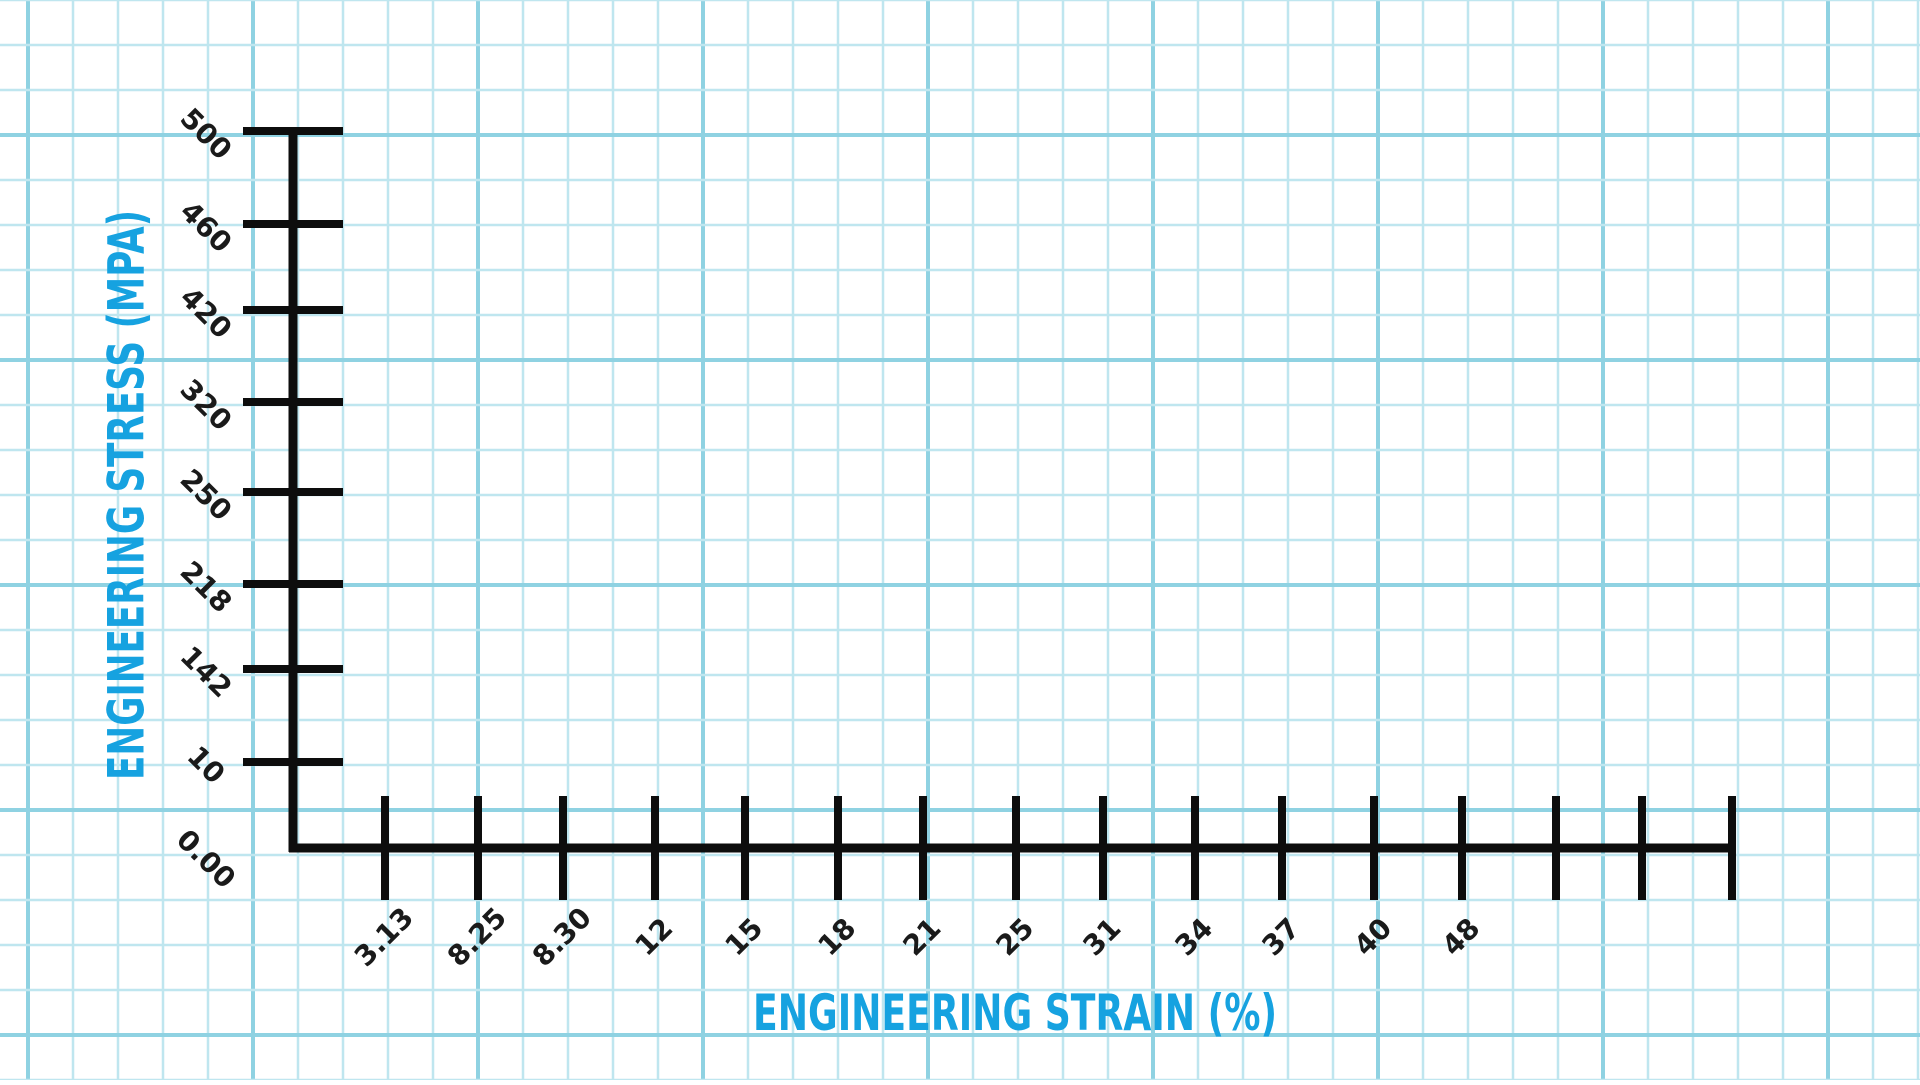 The image size is (1920, 1085). Describe the element at coordinates (1193, 936) in the screenshot. I see `x-tick-label: 34` at that location.